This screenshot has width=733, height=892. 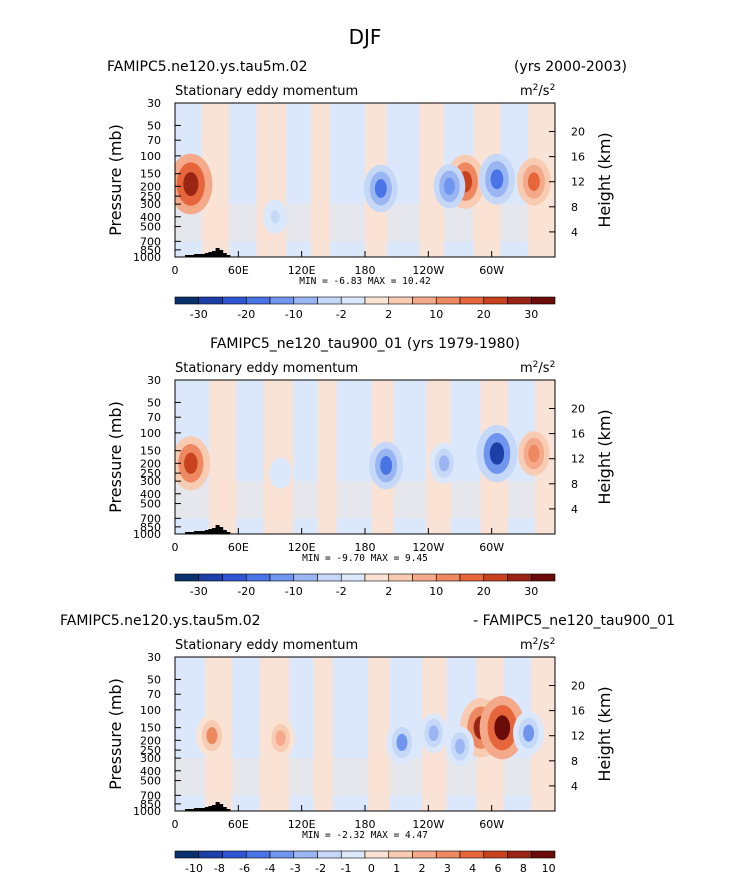 I want to click on colorbar: -30 -20 -10 -2 2 10 20 30, so click(x=365, y=585).